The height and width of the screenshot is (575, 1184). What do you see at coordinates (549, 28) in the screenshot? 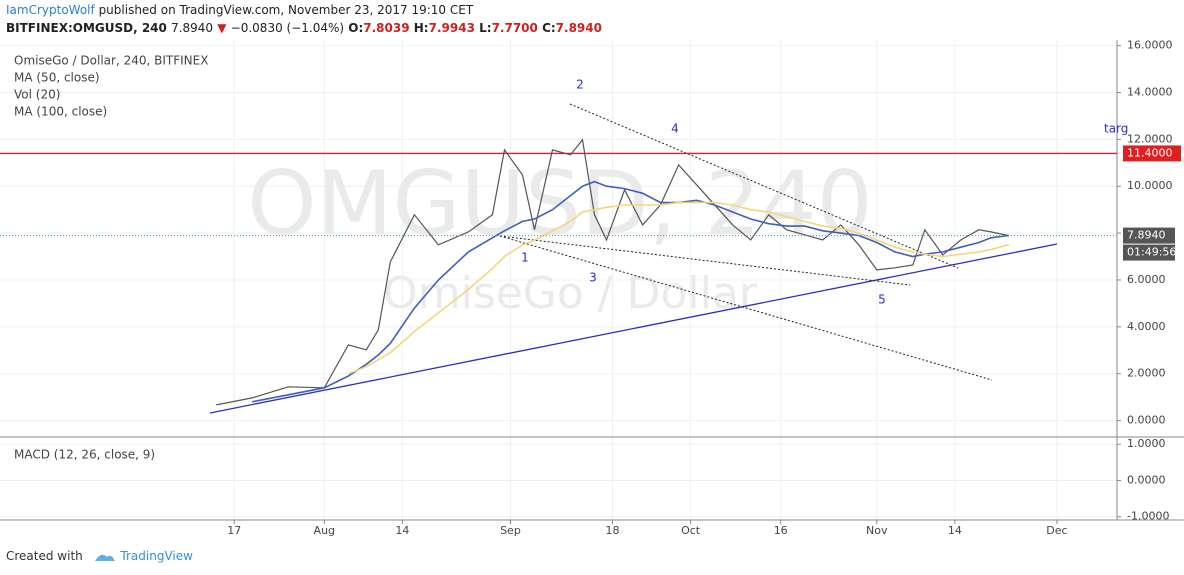
I see `c-label: C:` at bounding box center [549, 28].